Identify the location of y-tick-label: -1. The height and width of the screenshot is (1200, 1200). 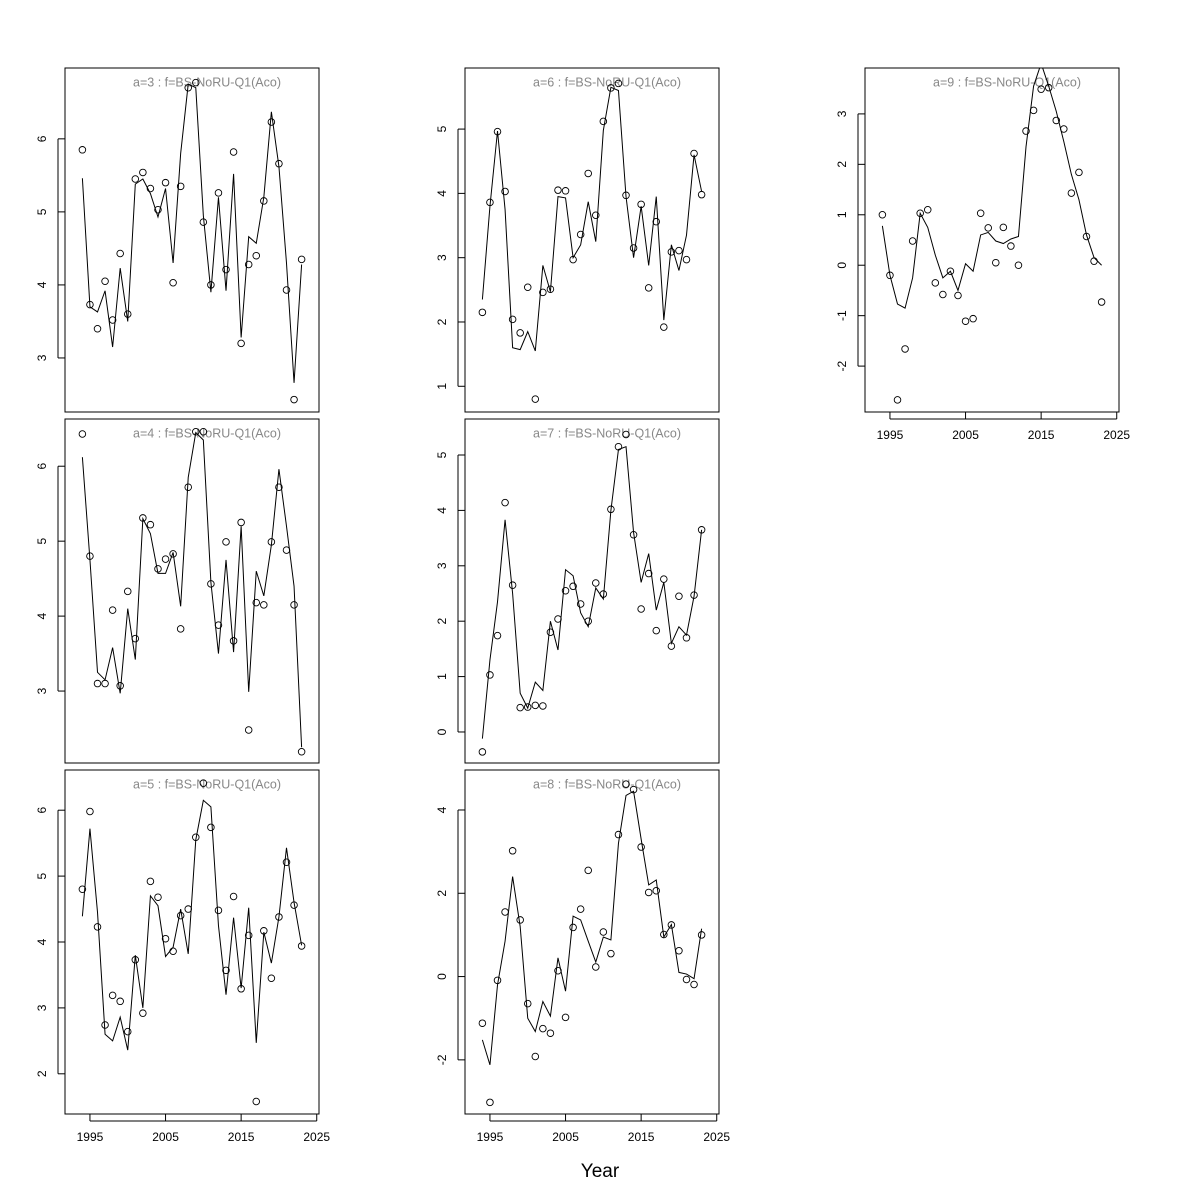
(842, 315).